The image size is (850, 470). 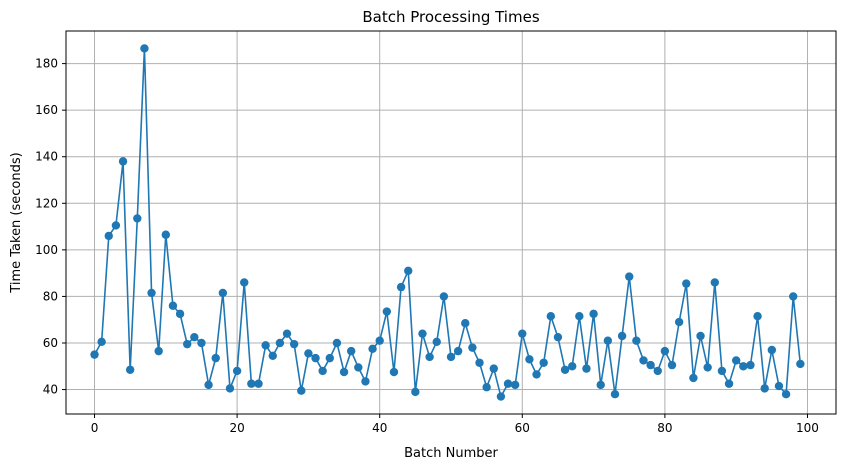 What do you see at coordinates (50, 343) in the screenshot?
I see `y-tick-label: 60` at bounding box center [50, 343].